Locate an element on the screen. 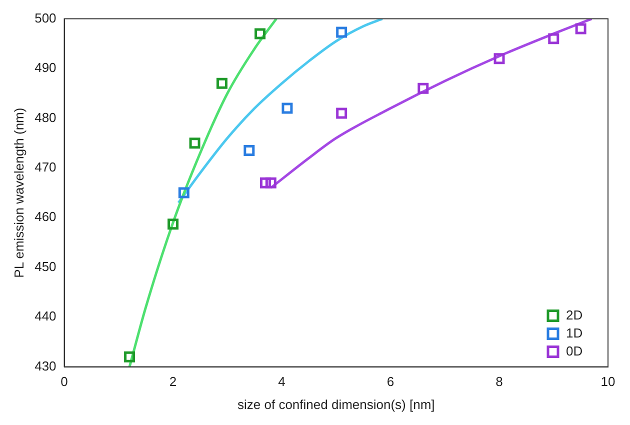 Image resolution: width=630 pixels, height=425 pixels. y-axis-title: PL emission wavelength (nm) is located at coordinates (18, 193).